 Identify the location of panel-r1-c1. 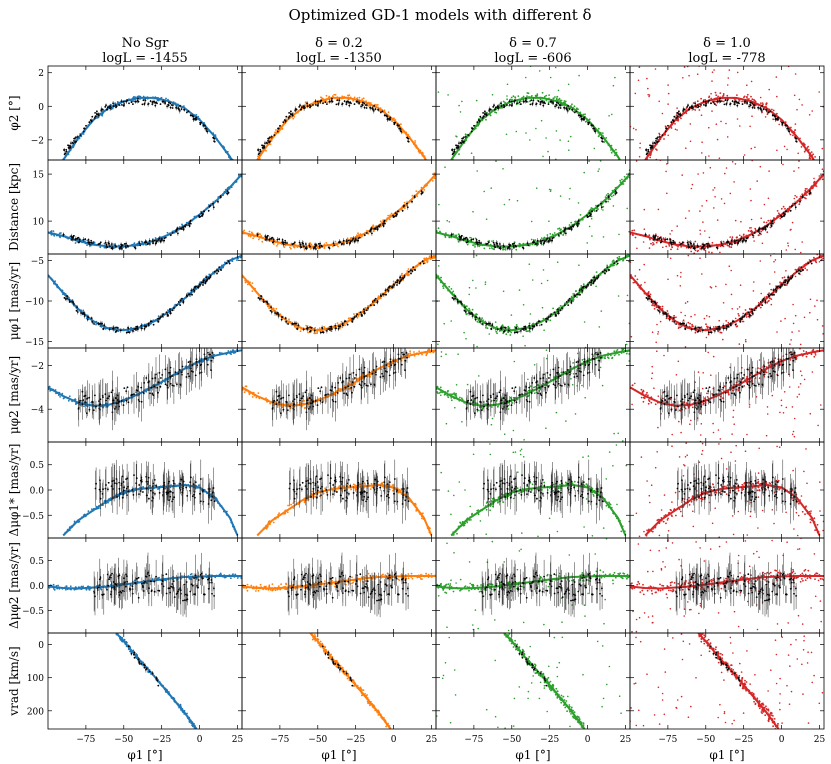
(145, 118).